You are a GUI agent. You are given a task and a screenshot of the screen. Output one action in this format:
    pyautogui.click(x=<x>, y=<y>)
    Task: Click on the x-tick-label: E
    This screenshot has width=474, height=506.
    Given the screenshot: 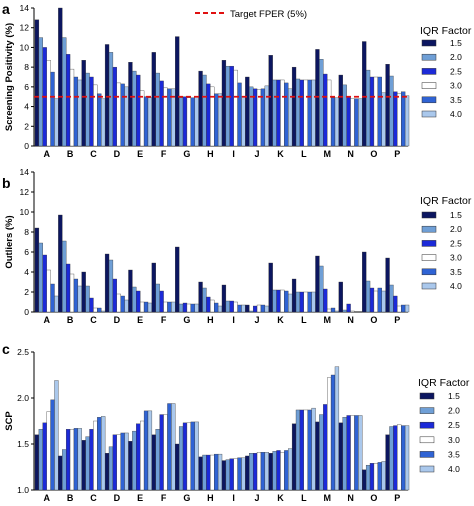 What is the action you would take?
    pyautogui.click(x=140, y=498)
    